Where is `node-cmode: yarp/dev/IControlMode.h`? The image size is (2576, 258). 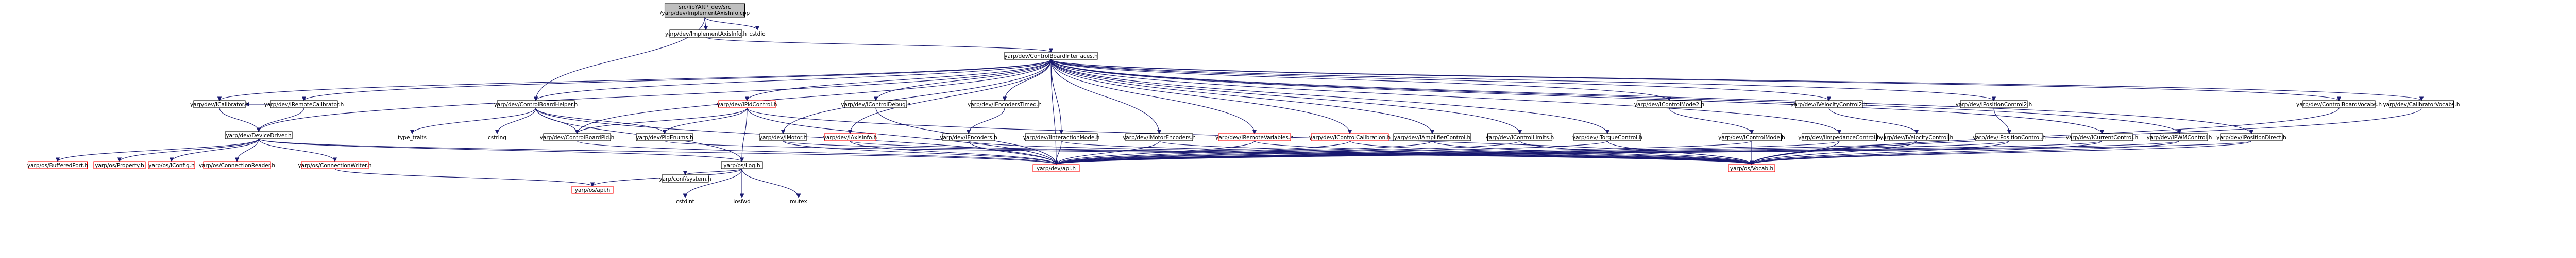
node-cmode: yarp/dev/IControlMode.h is located at coordinates (1751, 137).